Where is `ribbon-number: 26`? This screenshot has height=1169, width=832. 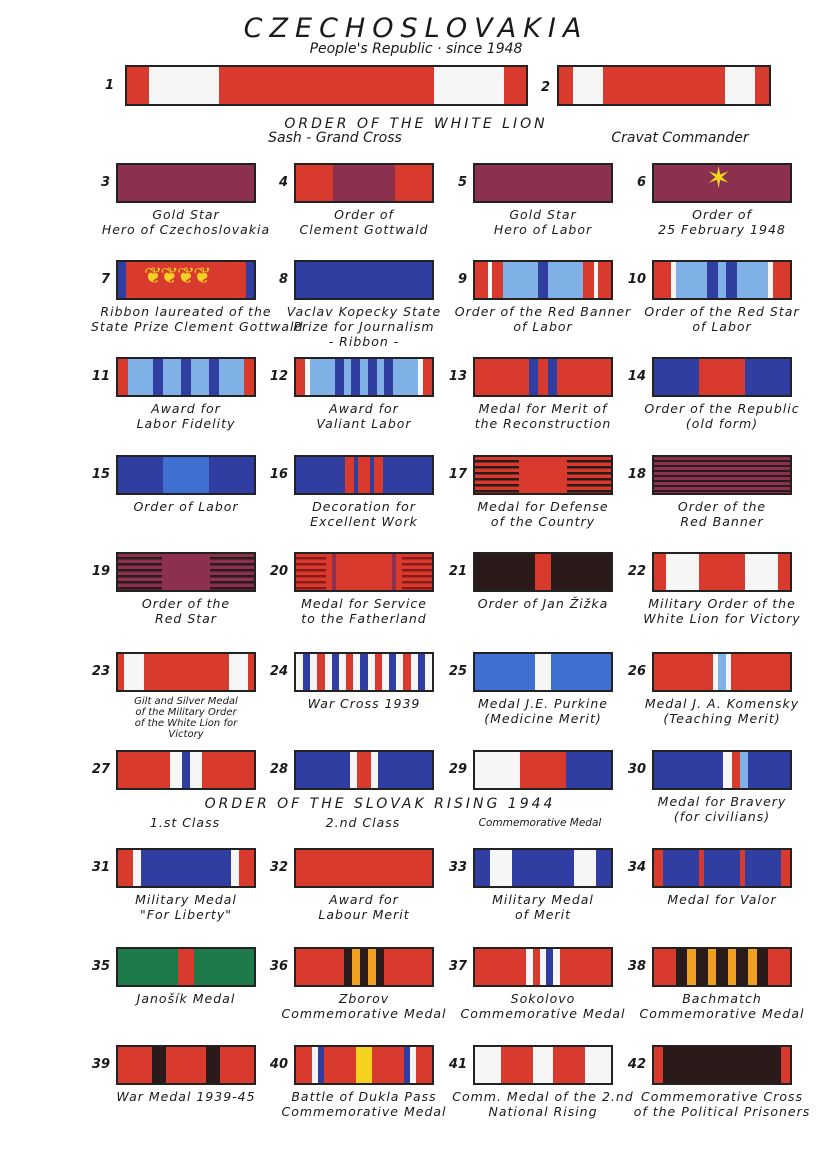
ribbon-number: 26 is located at coordinates (636, 671).